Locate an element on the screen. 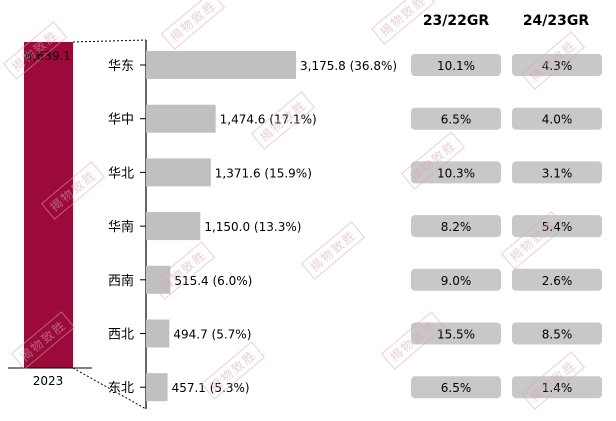 Image resolution: width=616 pixels, height=421 pixels. region-label: 西北 is located at coordinates (121, 335).